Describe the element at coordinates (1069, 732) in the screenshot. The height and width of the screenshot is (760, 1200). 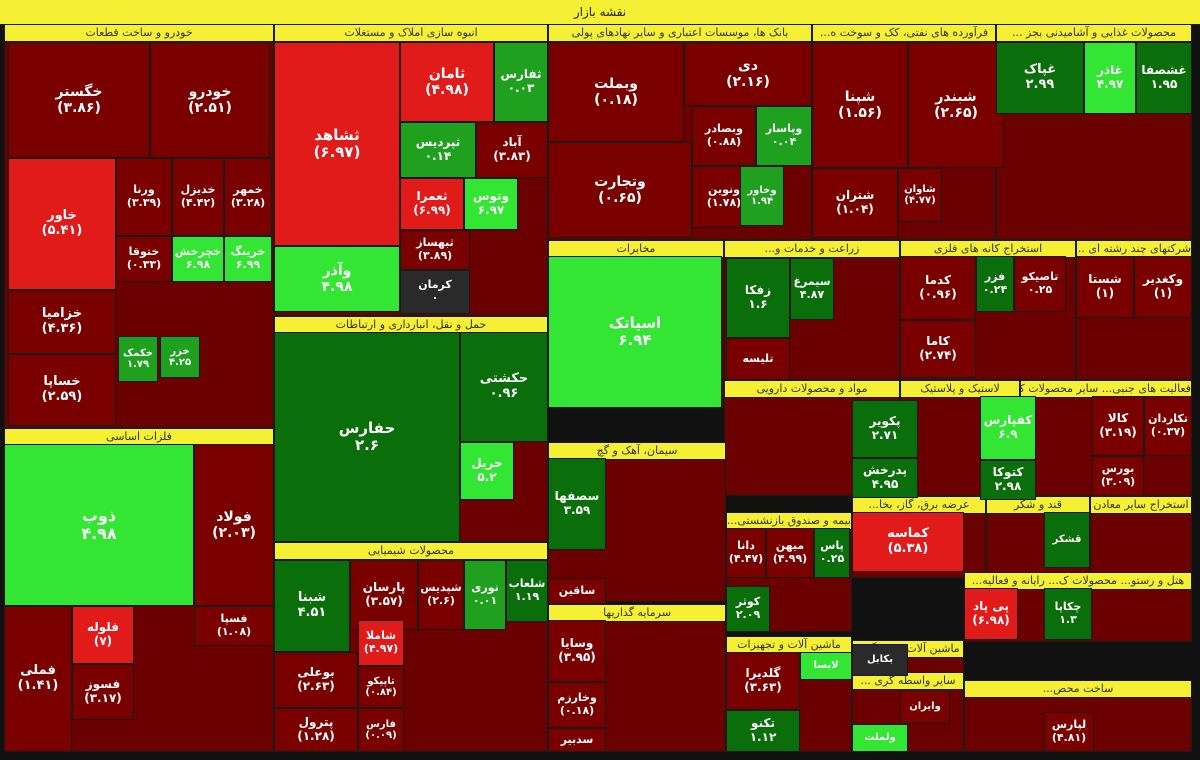
I see `stock-tile: لپارس (۴.۸۱)` at that location.